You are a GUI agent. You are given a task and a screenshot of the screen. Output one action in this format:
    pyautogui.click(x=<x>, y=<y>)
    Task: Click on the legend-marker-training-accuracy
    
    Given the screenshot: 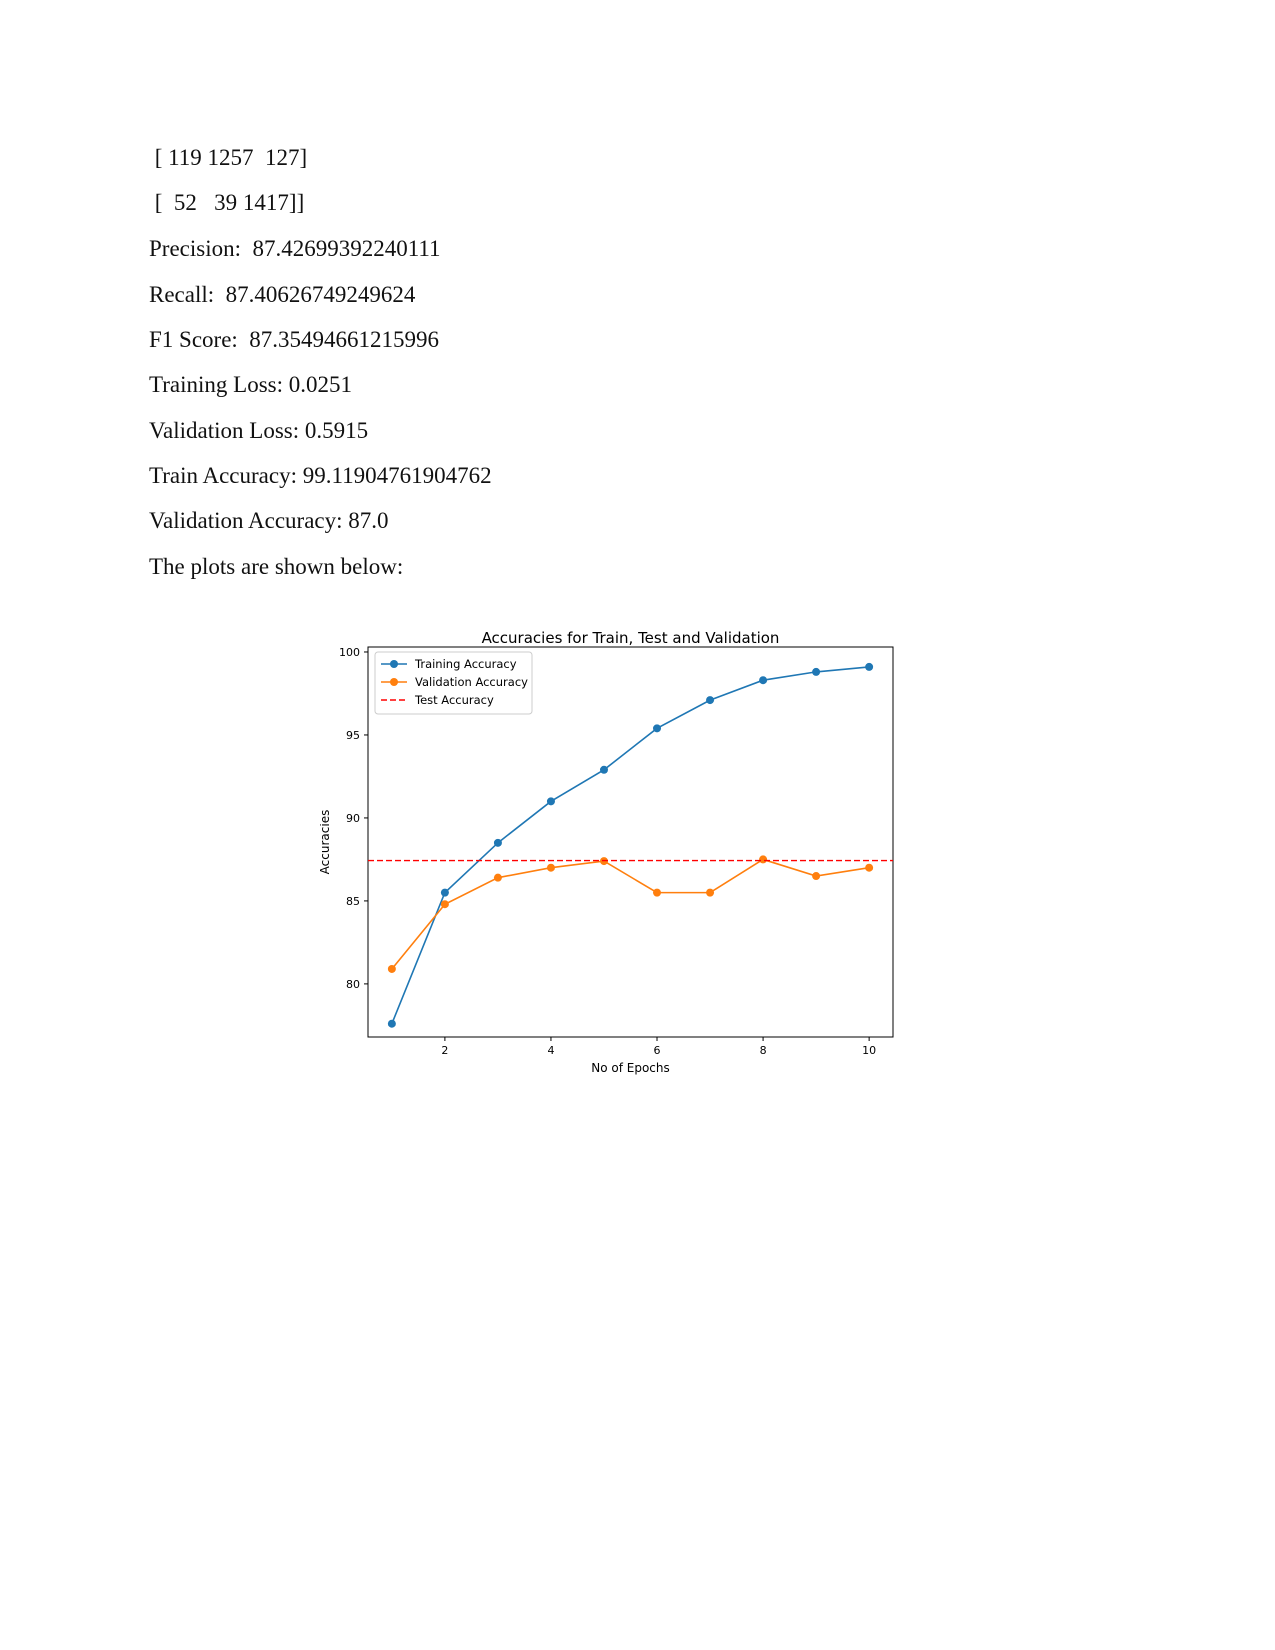 What is the action you would take?
    pyautogui.click(x=394, y=664)
    